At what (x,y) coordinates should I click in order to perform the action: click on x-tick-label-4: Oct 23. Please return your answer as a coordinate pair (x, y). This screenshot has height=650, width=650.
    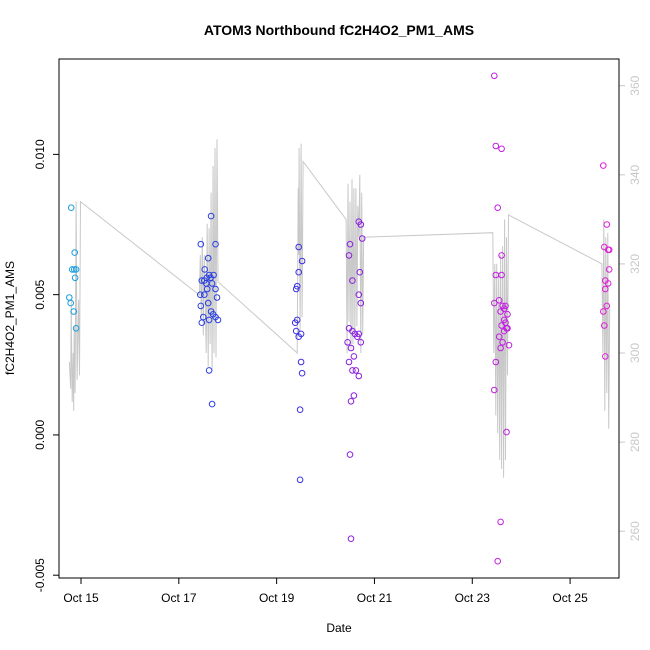
    Looking at the image, I should click on (473, 598).